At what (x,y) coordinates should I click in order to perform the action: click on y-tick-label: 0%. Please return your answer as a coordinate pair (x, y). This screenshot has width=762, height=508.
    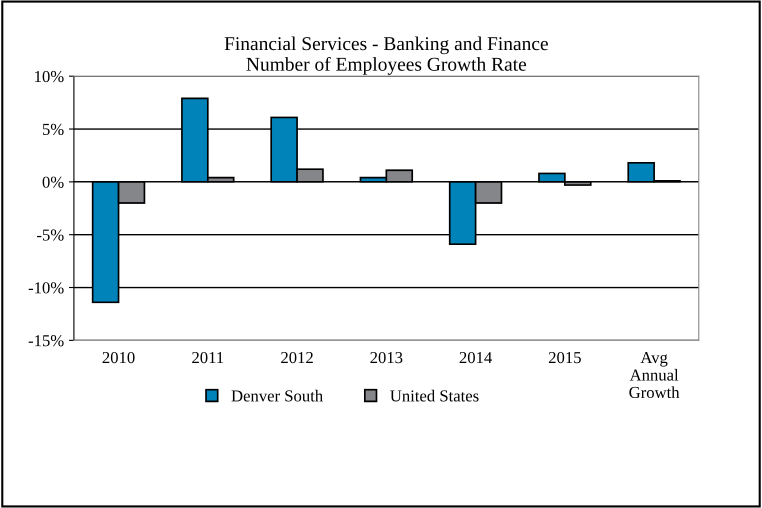
    Looking at the image, I should click on (53, 182).